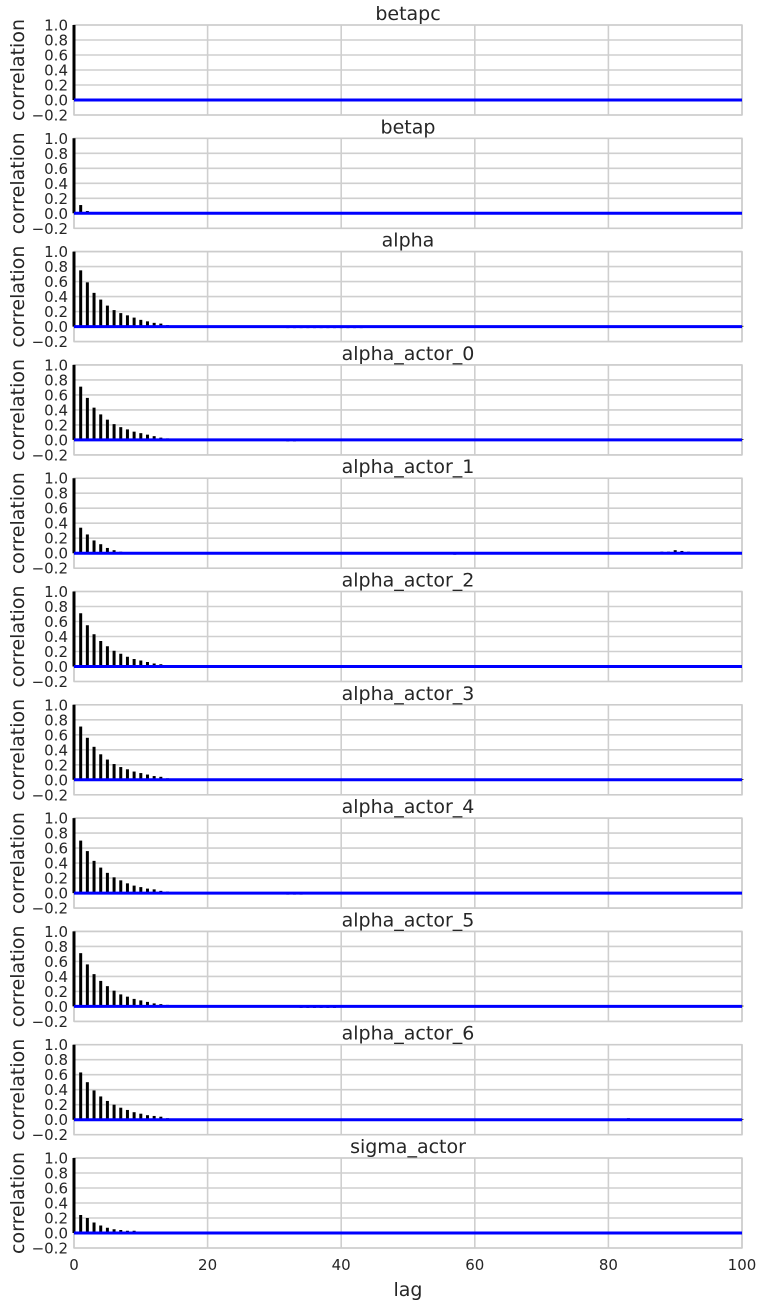 This screenshot has width=763, height=1310. I want to click on panel-title: betap, so click(408, 127).